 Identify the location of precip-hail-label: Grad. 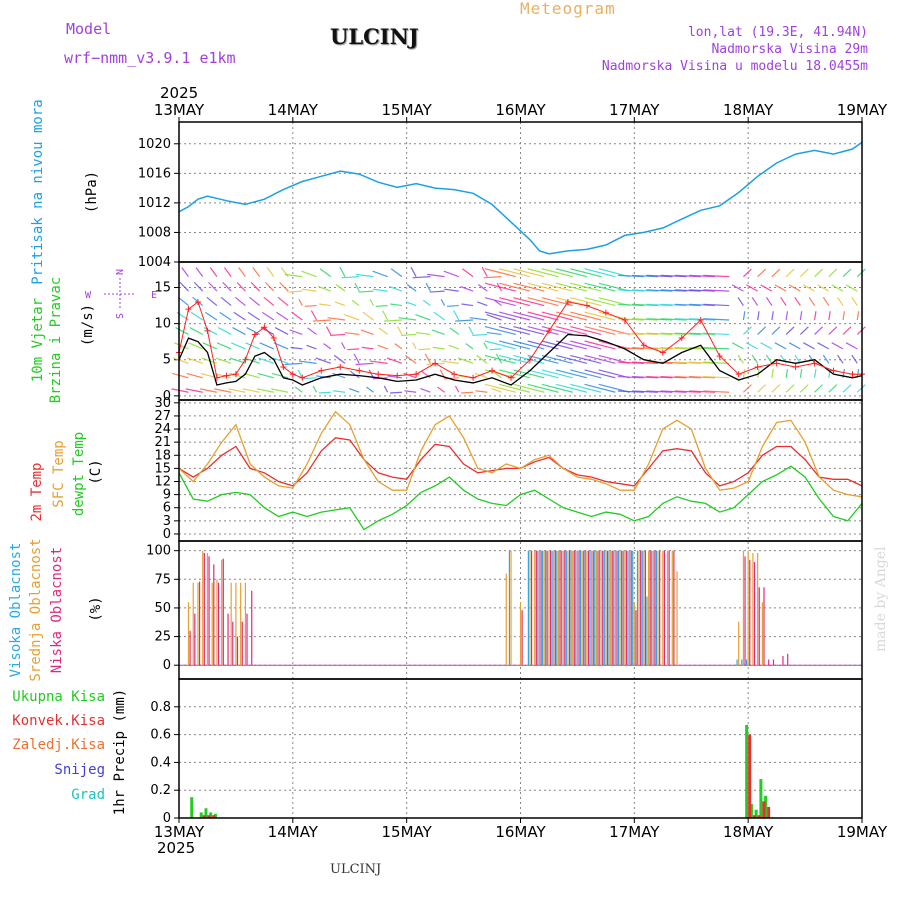
(88, 795).